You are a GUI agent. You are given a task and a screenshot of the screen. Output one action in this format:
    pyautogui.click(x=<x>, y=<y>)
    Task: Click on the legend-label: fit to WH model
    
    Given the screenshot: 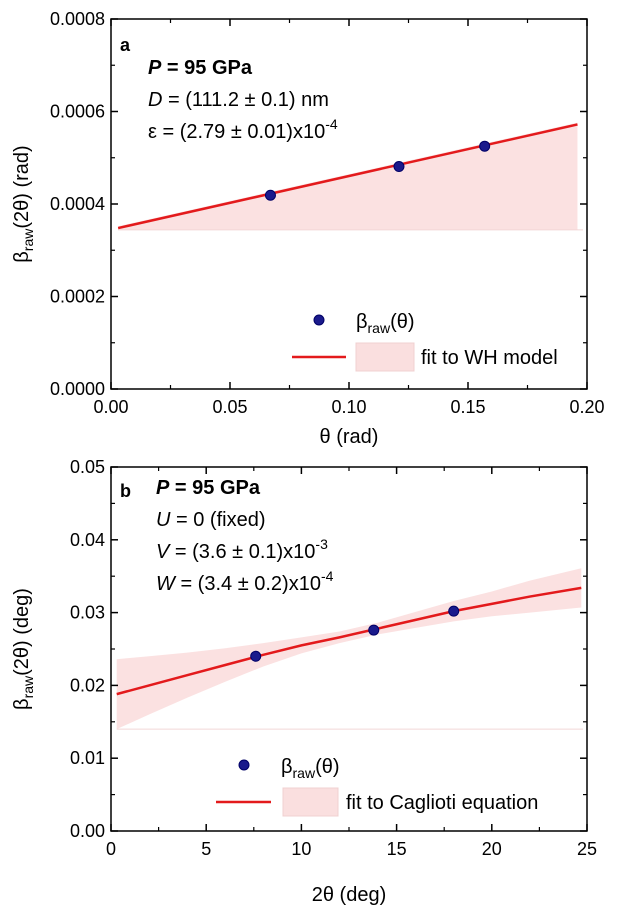 What is the action you would take?
    pyautogui.click(x=489, y=358)
    